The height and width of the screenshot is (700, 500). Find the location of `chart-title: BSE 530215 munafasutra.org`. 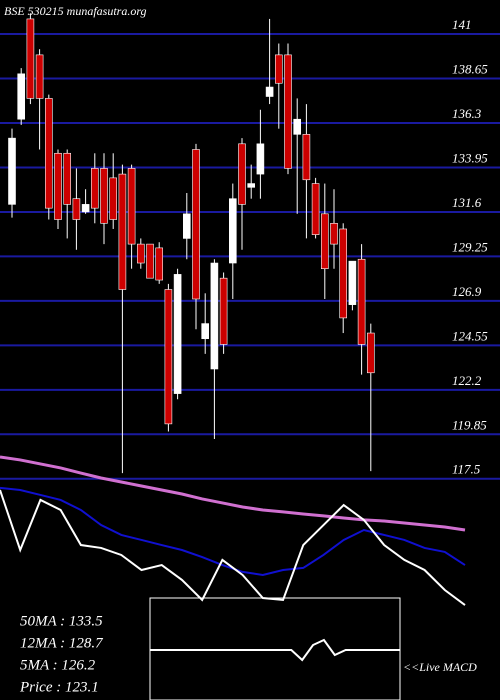

chart-title: BSE 530215 munafasutra.org is located at coordinates (75, 11).